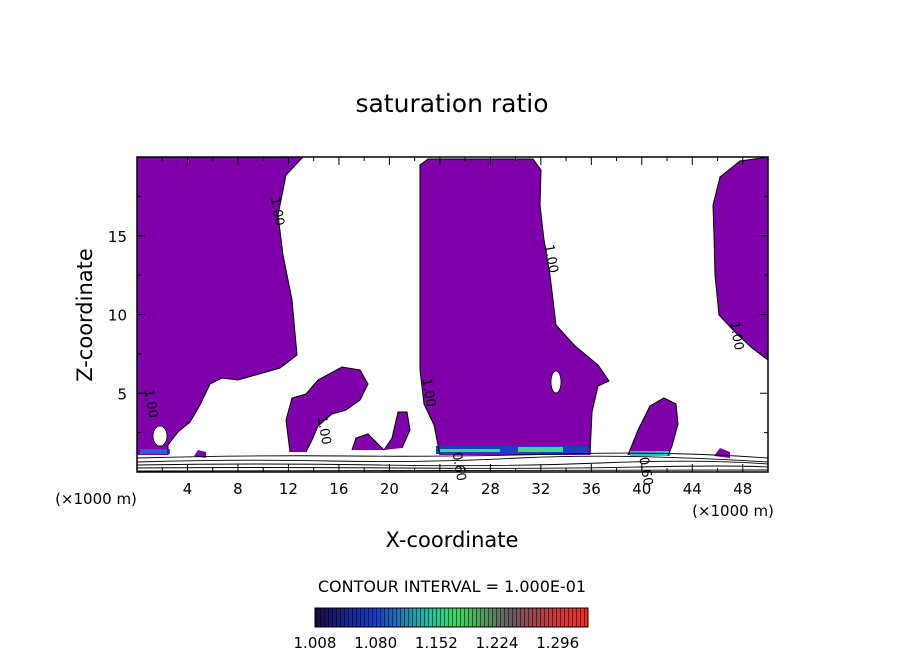 Image resolution: width=904 pixels, height=654 pixels. I want to click on y-axis-label: Z-coordinate, so click(85, 315).